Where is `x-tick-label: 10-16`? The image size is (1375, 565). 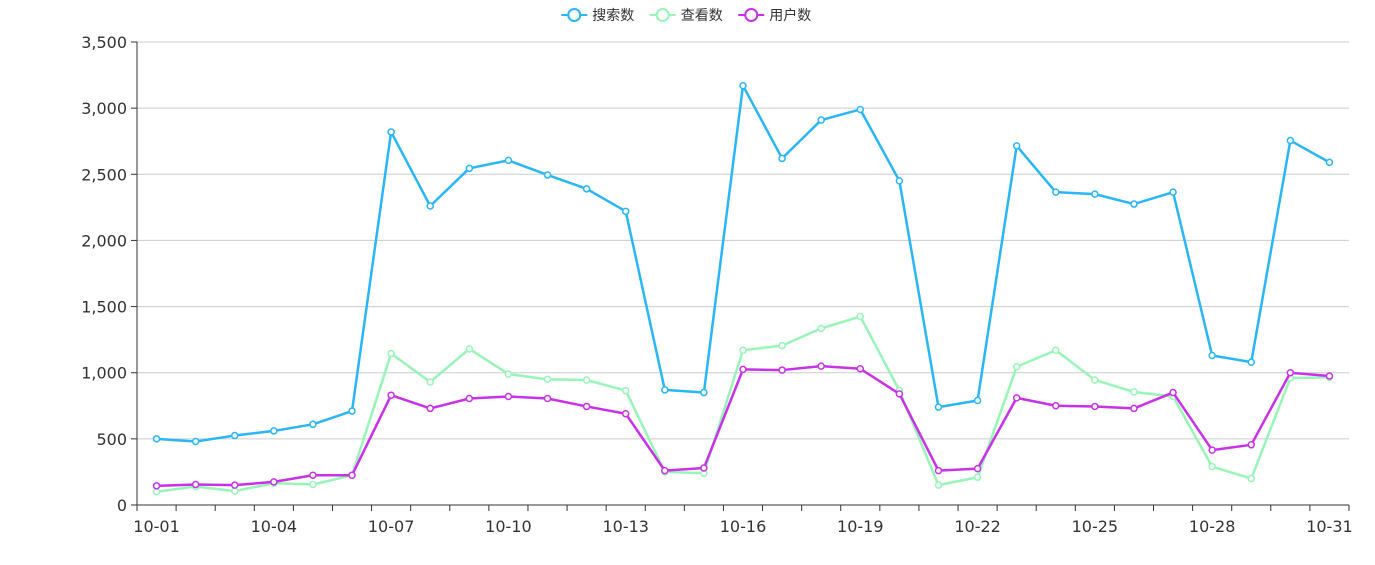
x-tick-label: 10-16 is located at coordinates (743, 526).